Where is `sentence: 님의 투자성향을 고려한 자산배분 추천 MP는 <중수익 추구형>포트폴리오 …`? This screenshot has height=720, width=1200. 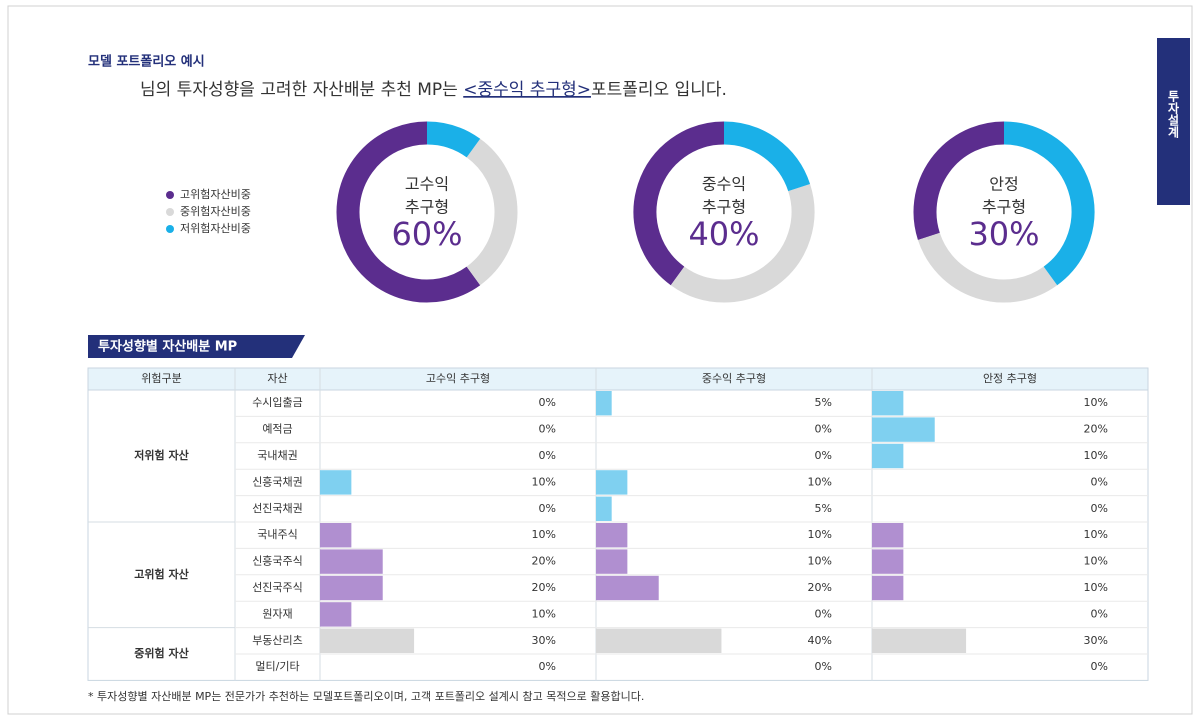 sentence: 님의 투자성향을 고려한 자산배분 추천 MP는 <중수익 추구형>포트폴리오 … is located at coordinates (433, 90).